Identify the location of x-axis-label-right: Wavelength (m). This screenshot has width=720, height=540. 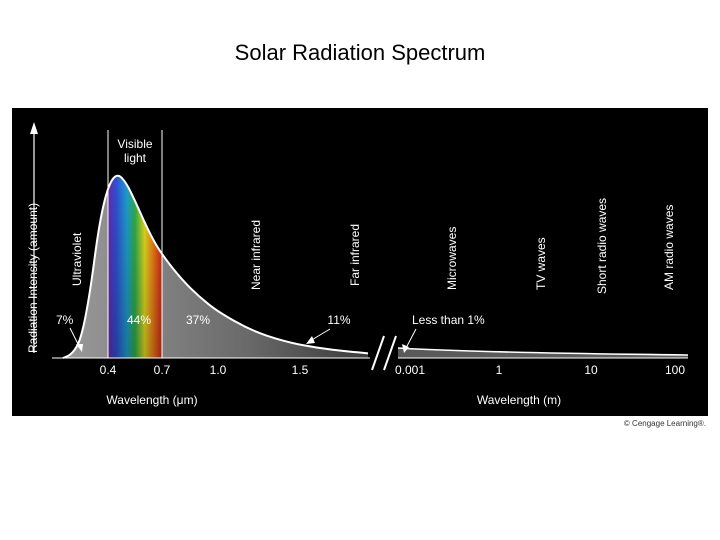
(519, 400).